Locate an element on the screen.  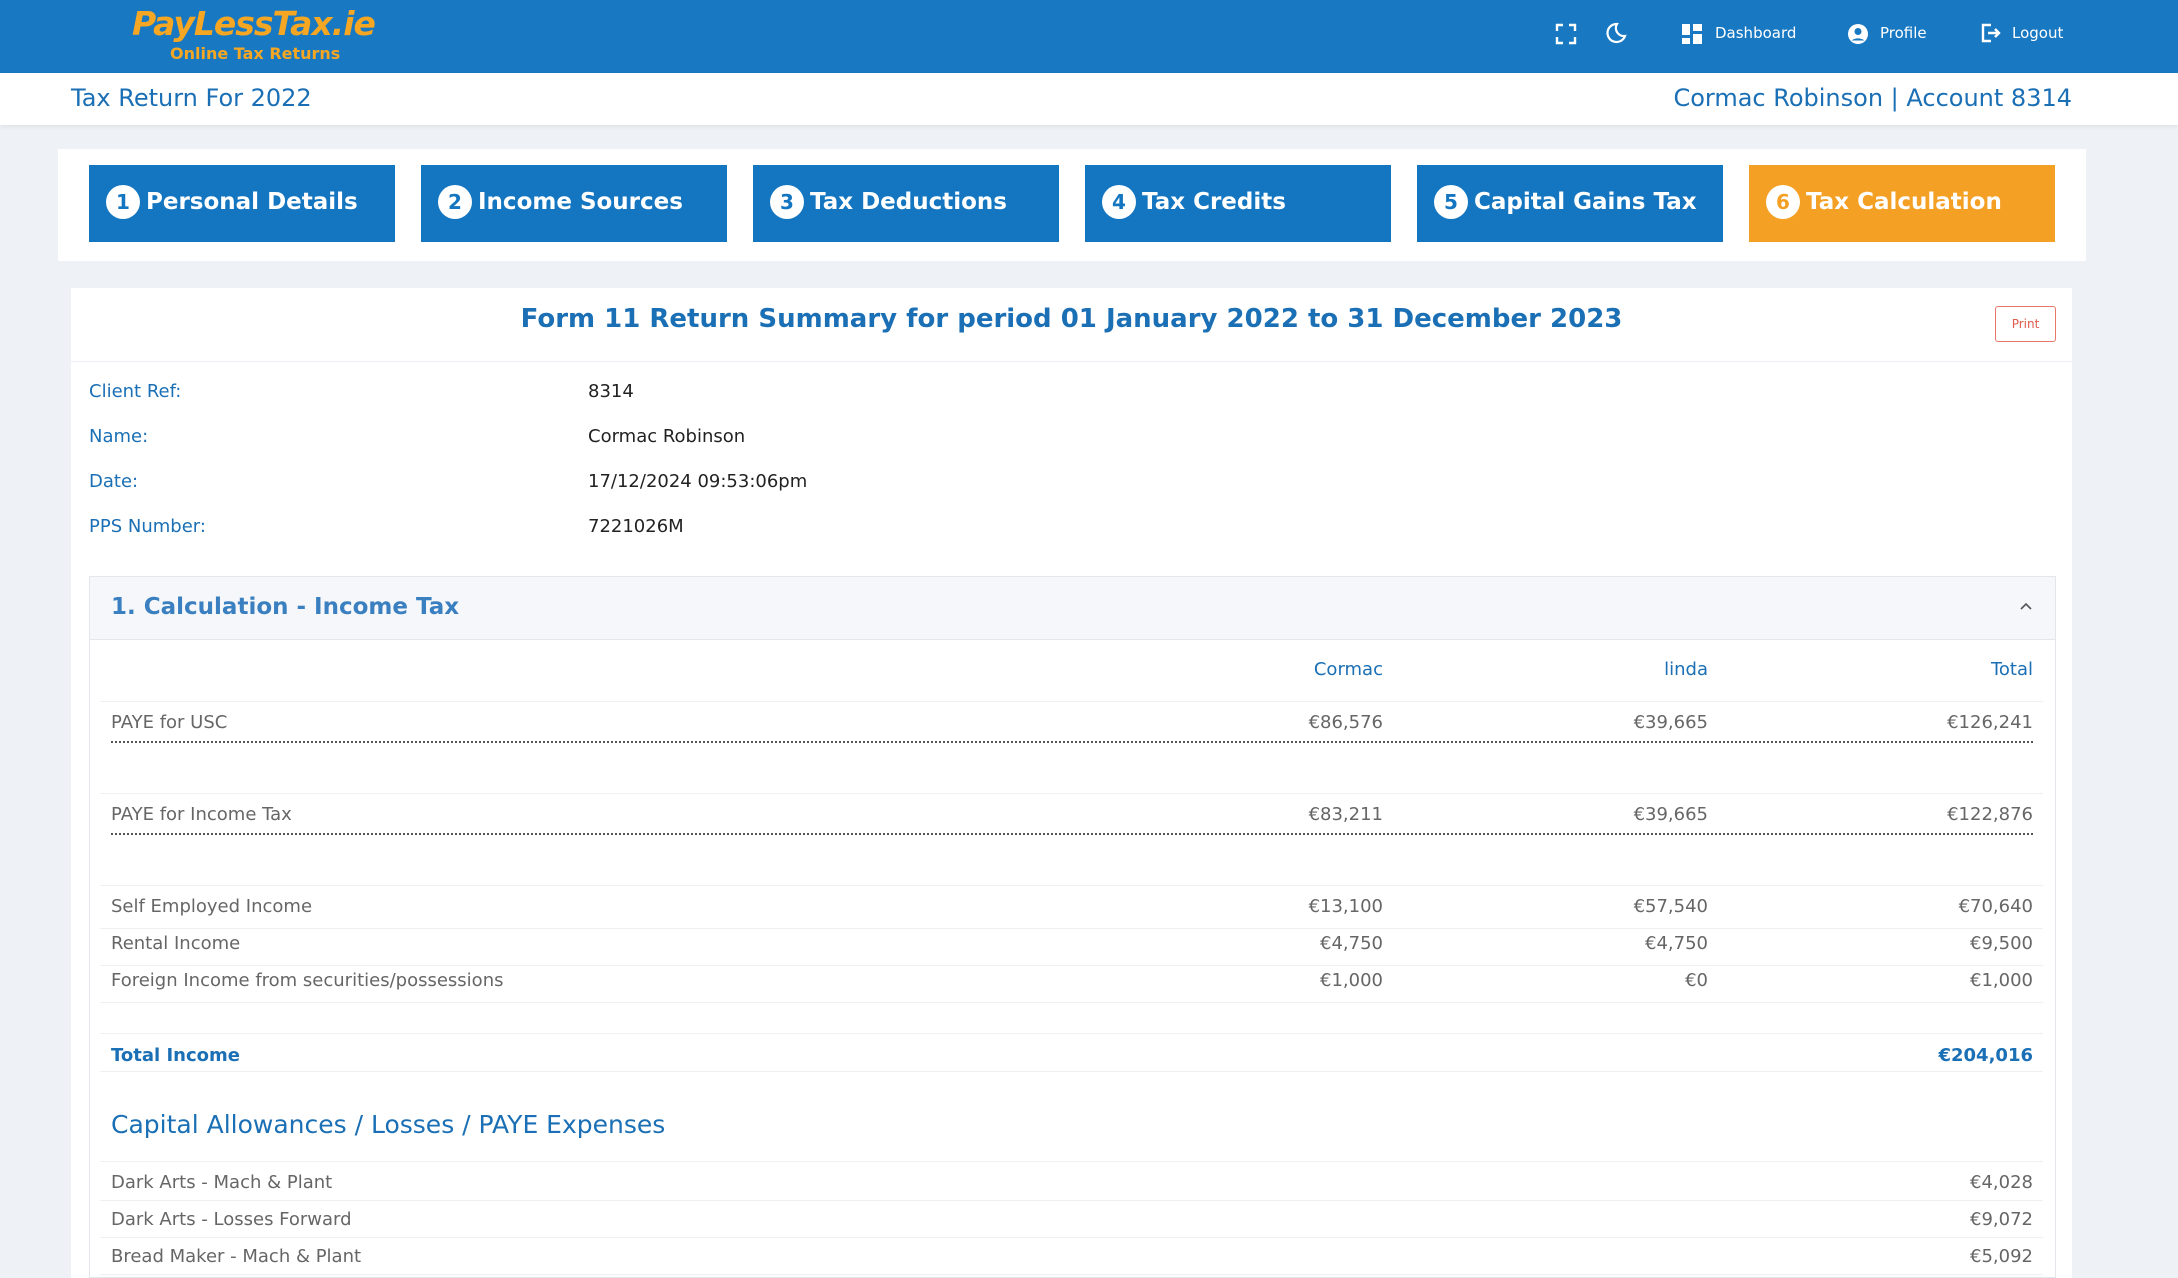
tab-label: Tax Deductions is located at coordinates (908, 202).